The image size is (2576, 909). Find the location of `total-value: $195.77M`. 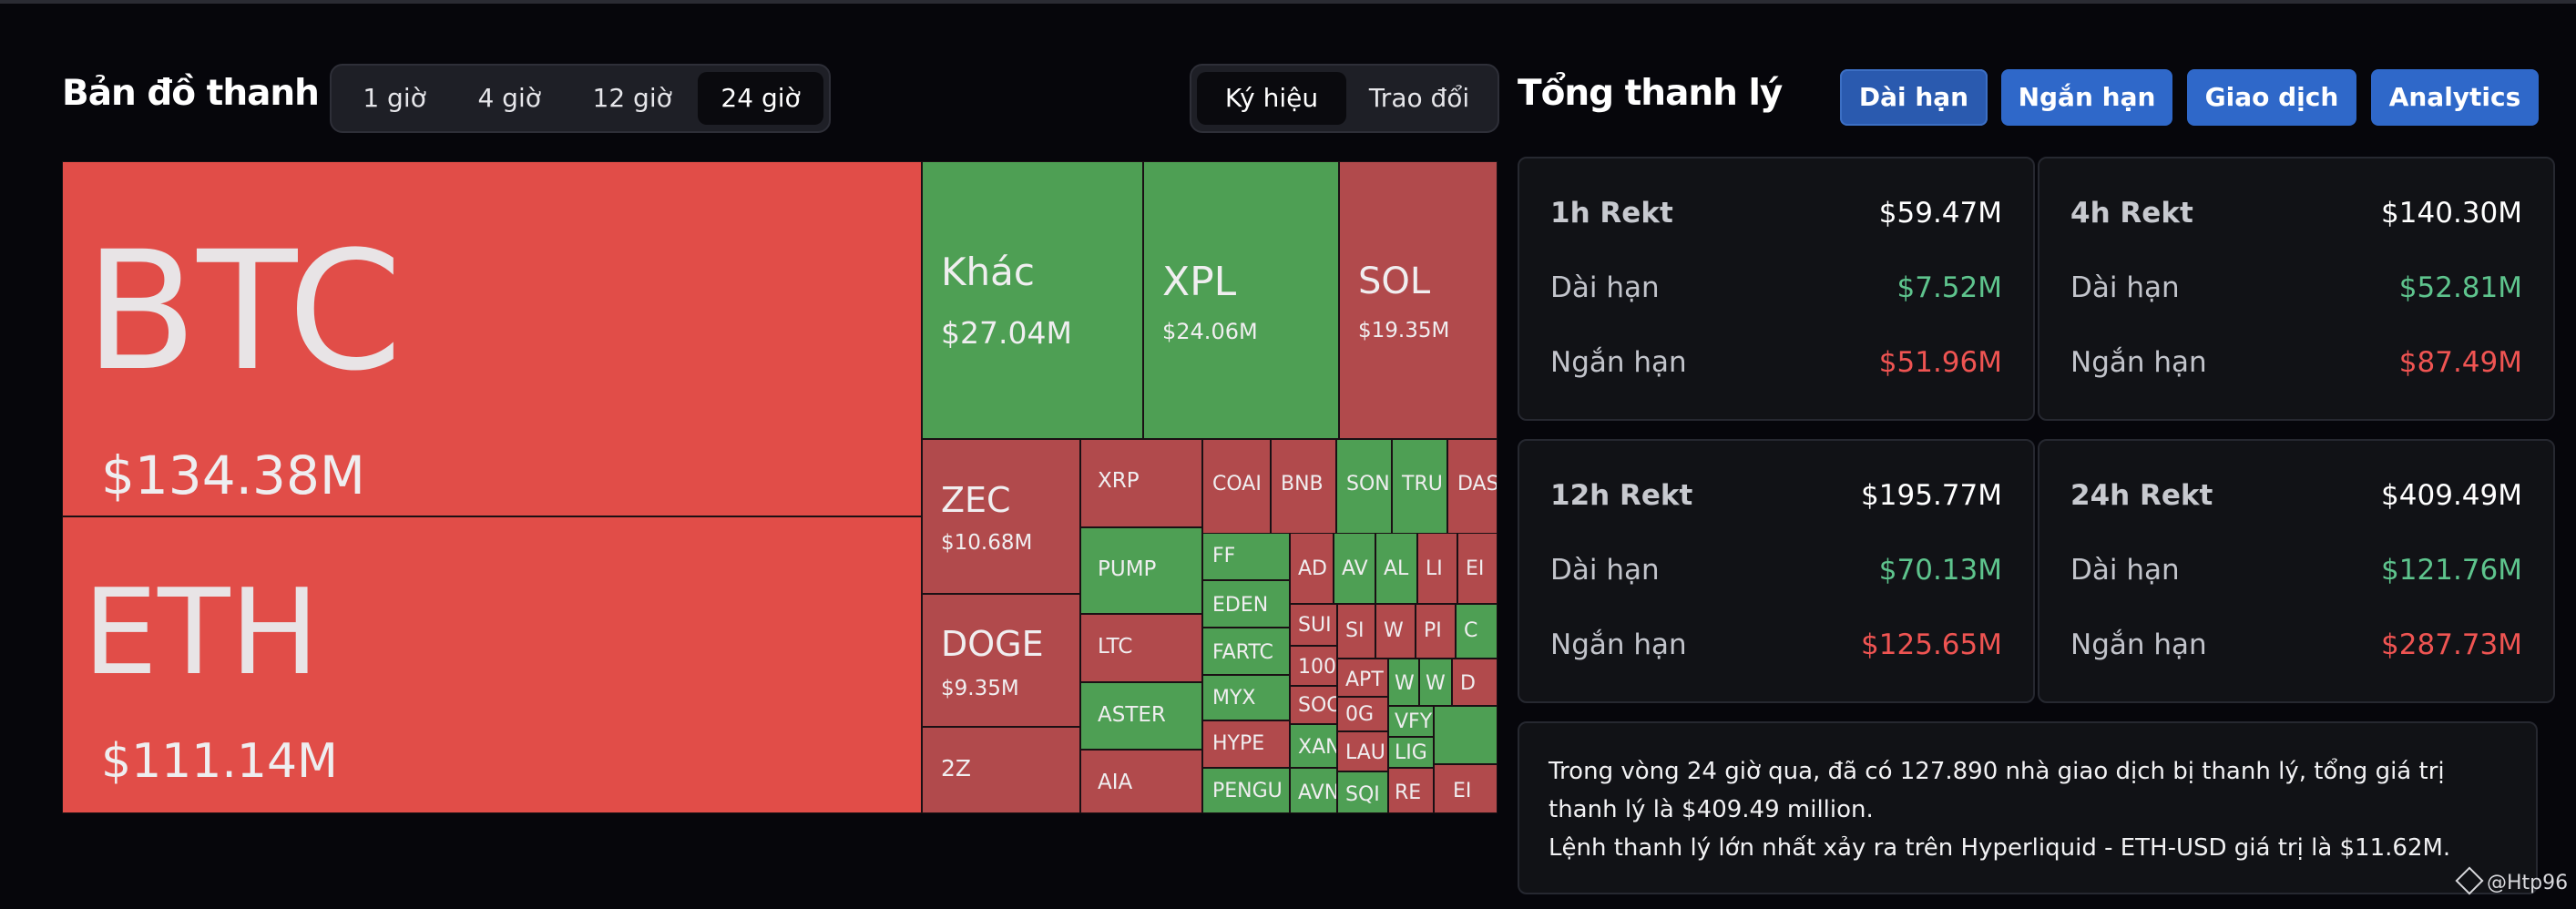

total-value: $195.77M is located at coordinates (1931, 495).